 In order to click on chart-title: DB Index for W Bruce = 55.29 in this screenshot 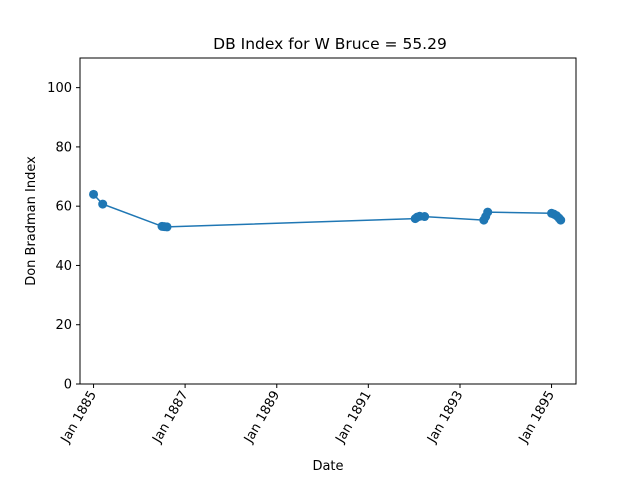, I will do `click(330, 44)`.